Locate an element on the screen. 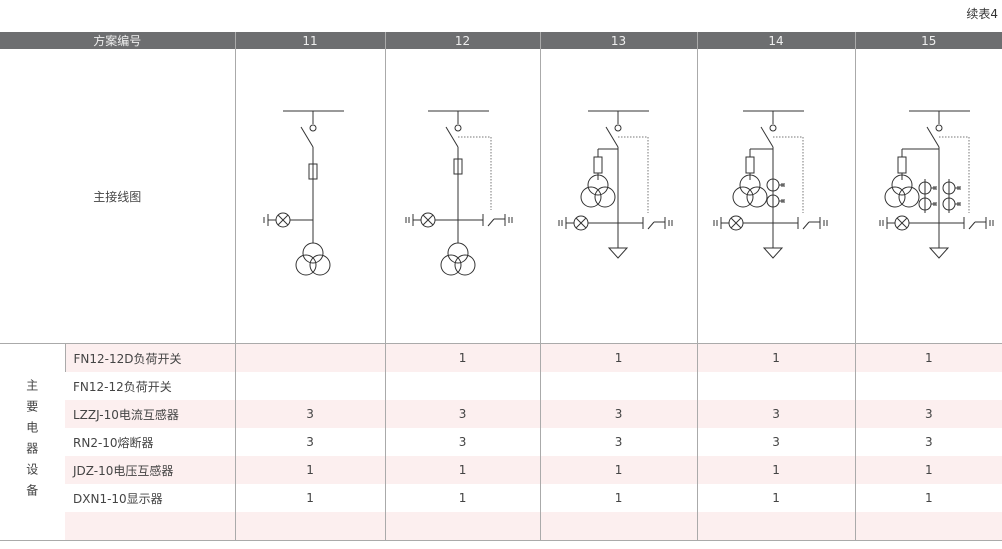 The width and height of the screenshot is (1002, 549). diagram-row-label: 主接线图 is located at coordinates (118, 196).